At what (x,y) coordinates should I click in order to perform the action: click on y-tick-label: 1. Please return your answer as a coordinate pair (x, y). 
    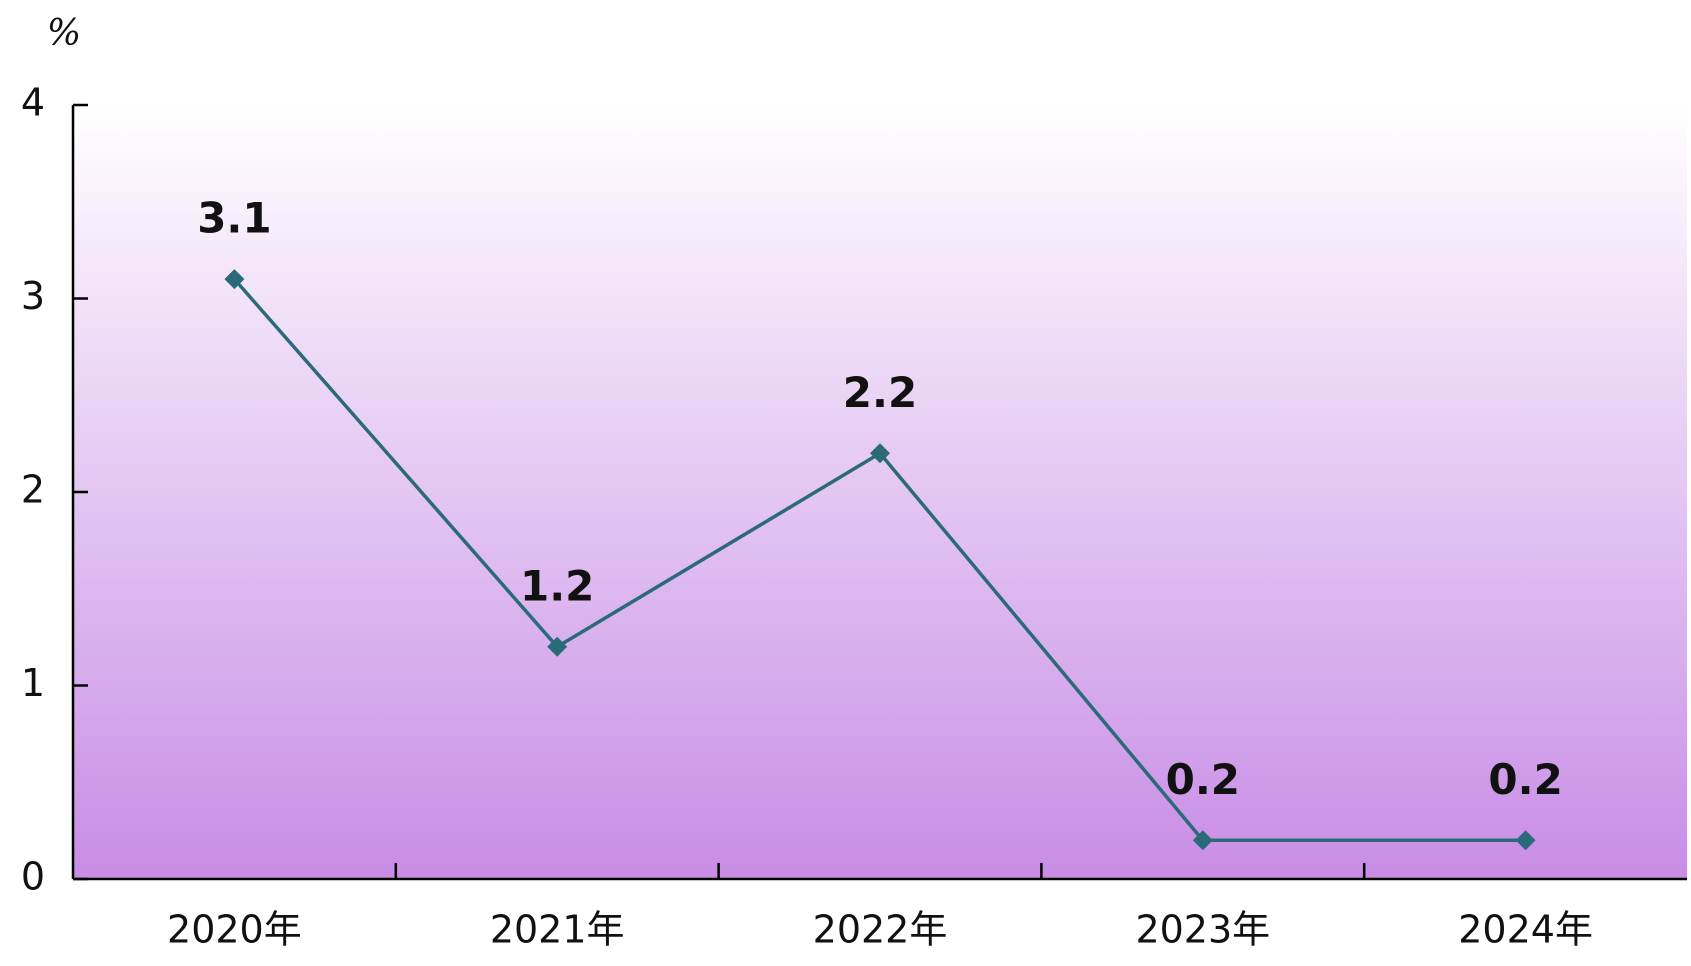
    Looking at the image, I should click on (33, 683).